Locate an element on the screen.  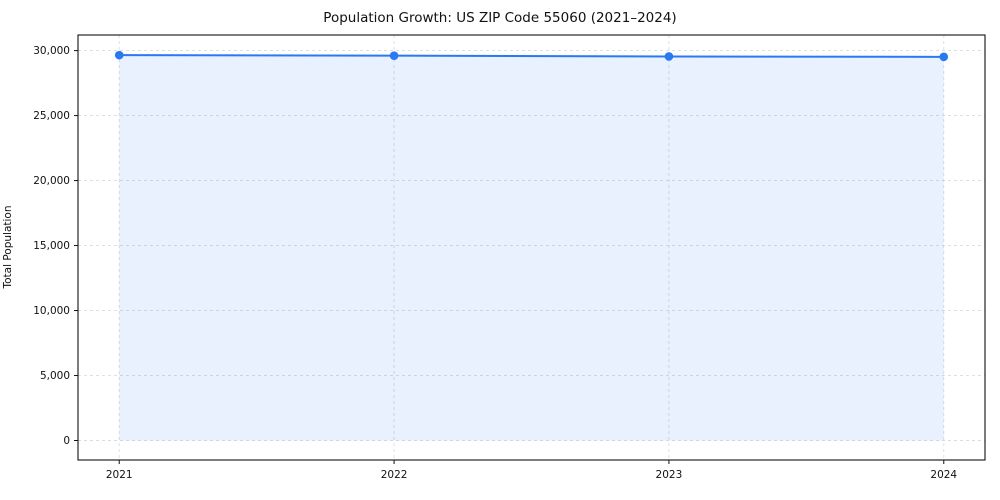
y-tick-label: 10,000 is located at coordinates (51, 311).